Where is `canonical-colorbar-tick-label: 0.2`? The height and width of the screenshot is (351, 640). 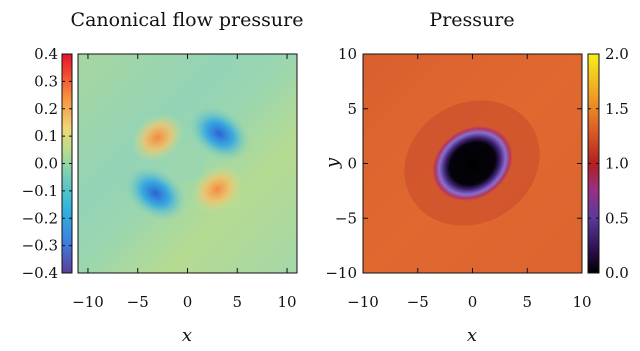 canonical-colorbar-tick-label: 0.2 is located at coordinates (46, 109).